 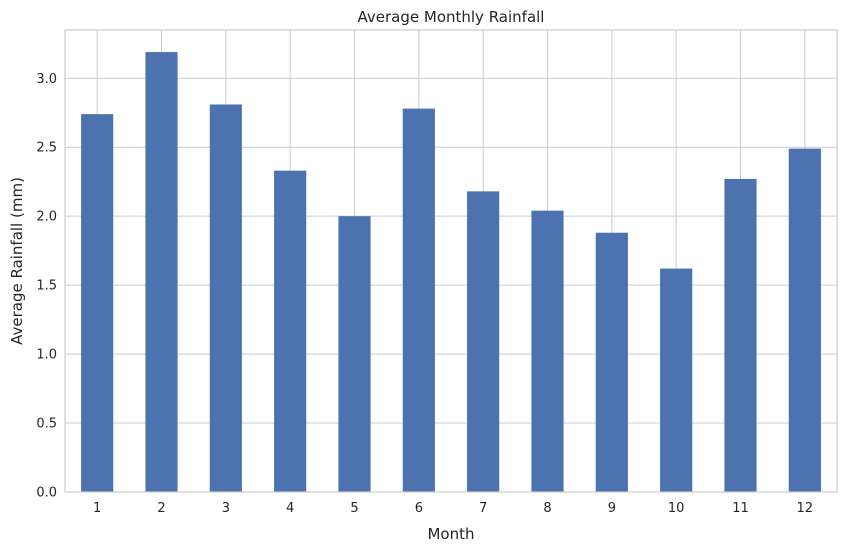 What do you see at coordinates (805, 508) in the screenshot?
I see `x-tick-label: 12` at bounding box center [805, 508].